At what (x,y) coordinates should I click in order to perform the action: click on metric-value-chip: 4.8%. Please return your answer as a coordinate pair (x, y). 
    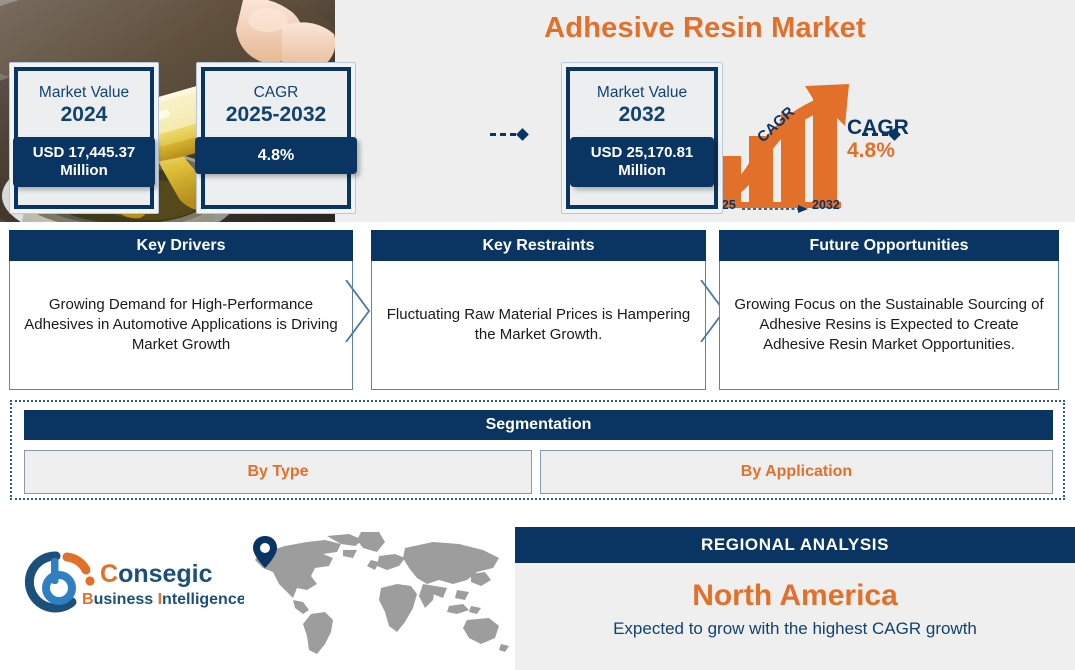
    Looking at the image, I should click on (276, 156).